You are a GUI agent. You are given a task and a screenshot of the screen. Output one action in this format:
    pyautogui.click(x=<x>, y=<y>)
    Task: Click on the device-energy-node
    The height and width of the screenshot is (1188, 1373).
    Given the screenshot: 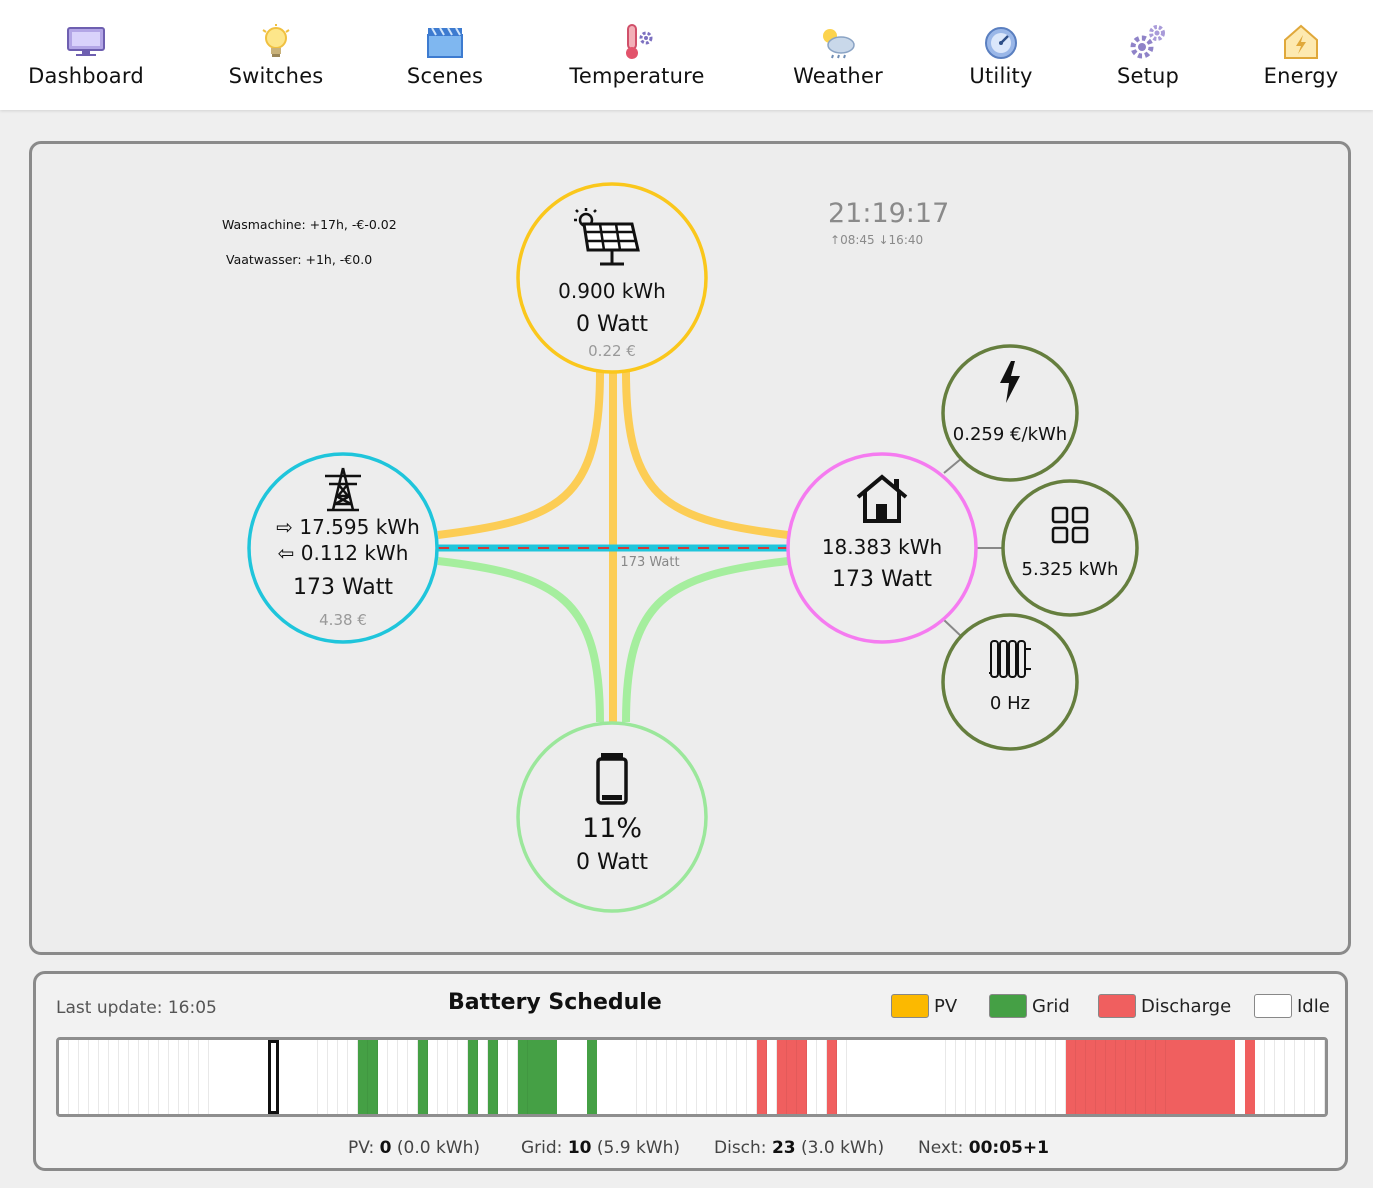 What is the action you would take?
    pyautogui.click(x=1070, y=548)
    